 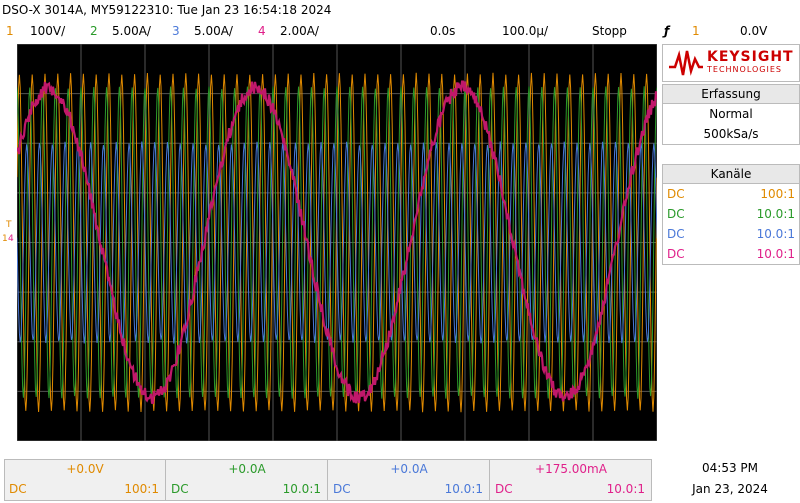 What do you see at coordinates (775, 234) in the screenshot?
I see `ch3-probe: 10.0:1` at bounding box center [775, 234].